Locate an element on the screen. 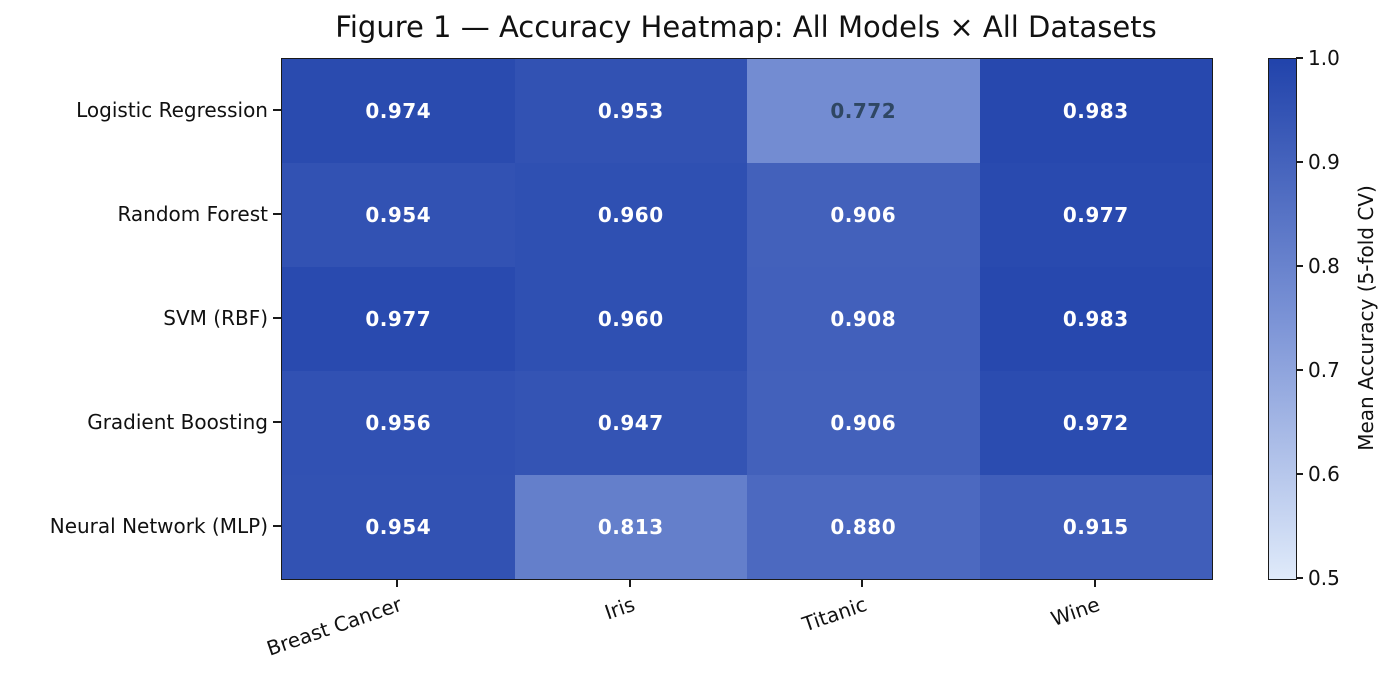 Image resolution: width=1391 pixels, height=686 pixels. cell-value: 0.915 is located at coordinates (1095, 527).